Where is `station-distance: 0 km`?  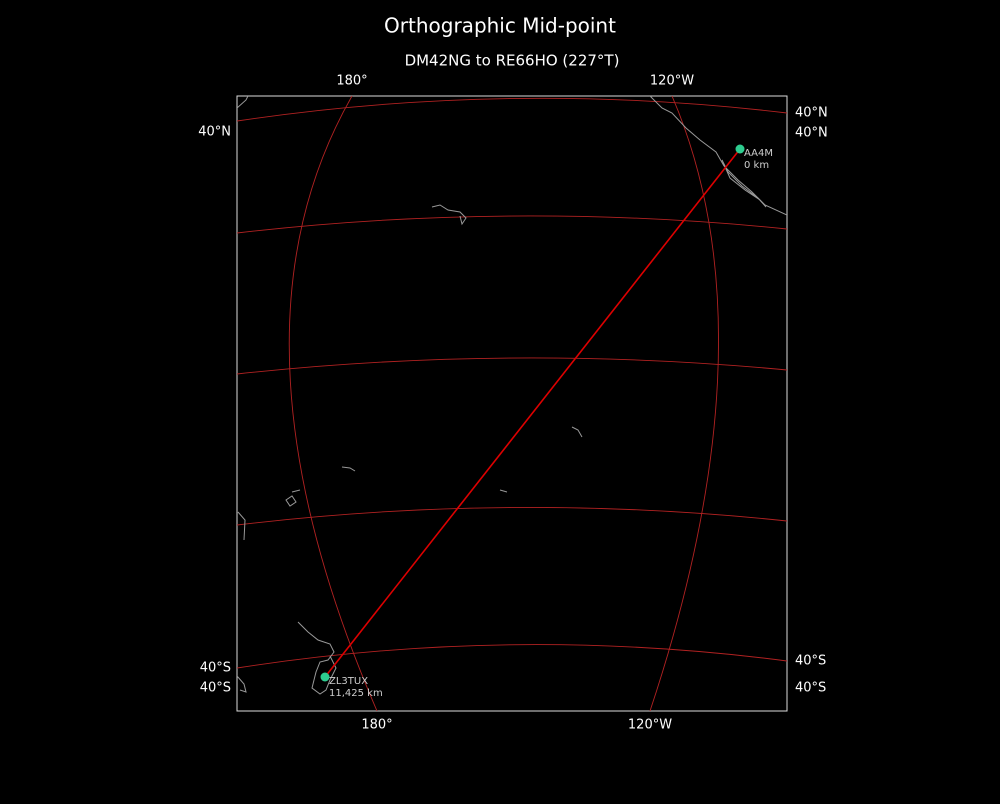
station-distance: 0 km is located at coordinates (756, 165).